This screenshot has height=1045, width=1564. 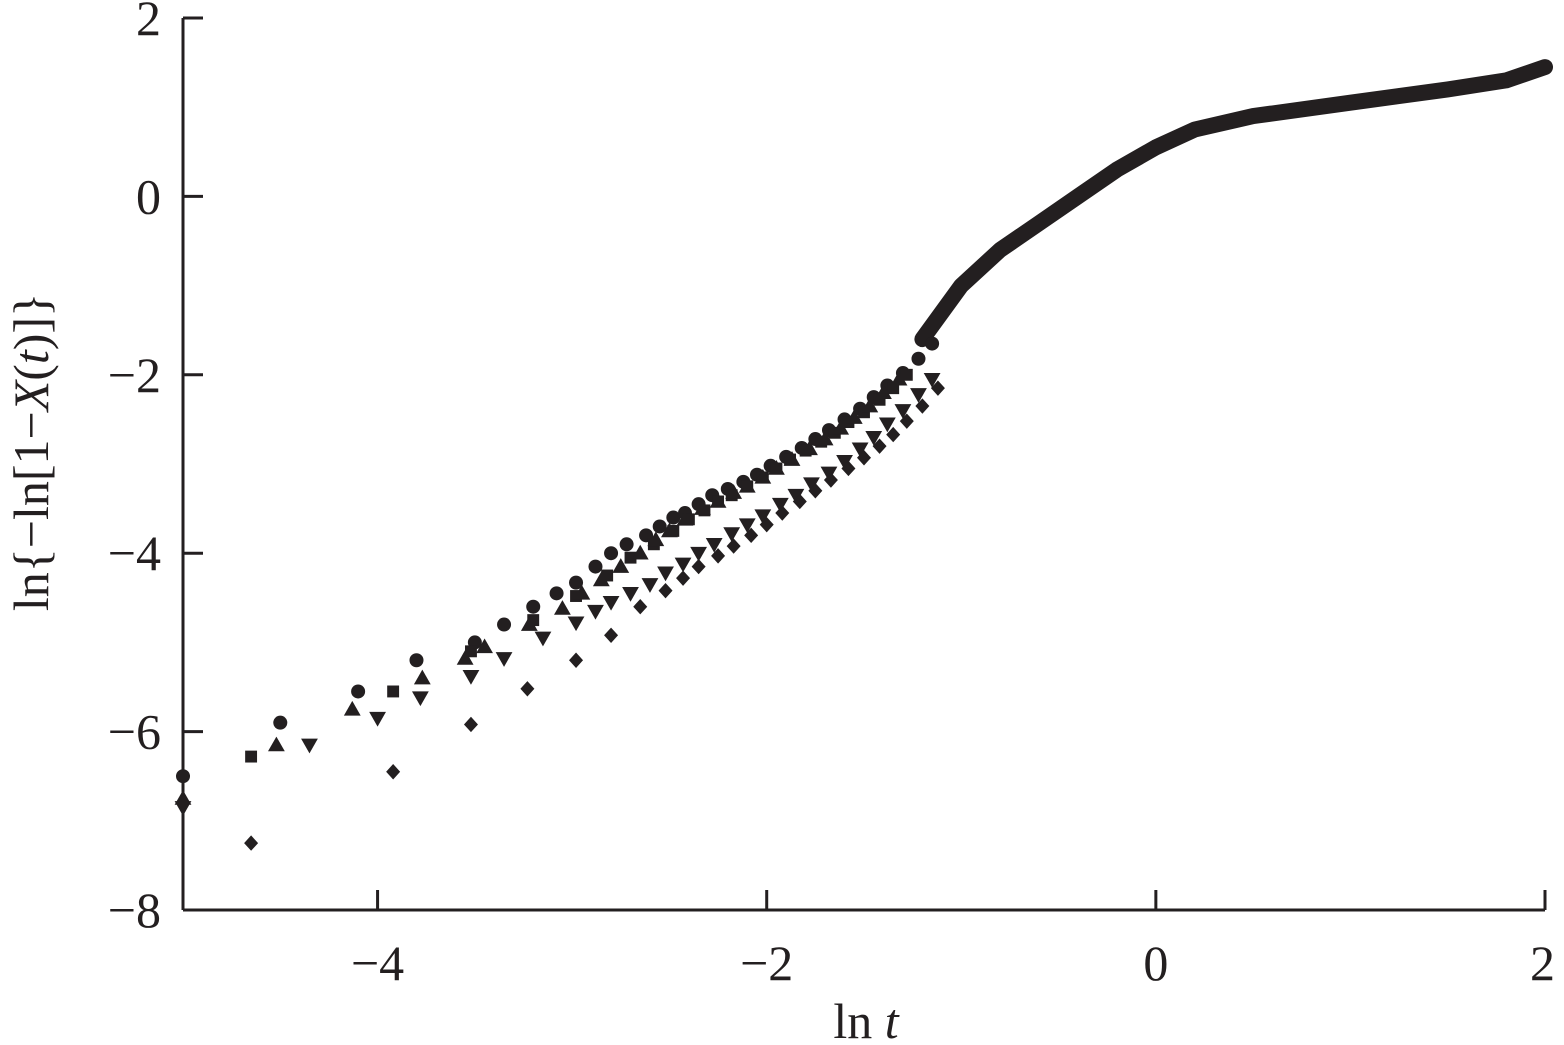 What do you see at coordinates (148, 23) in the screenshot?
I see `y-tick-label: 2` at bounding box center [148, 23].